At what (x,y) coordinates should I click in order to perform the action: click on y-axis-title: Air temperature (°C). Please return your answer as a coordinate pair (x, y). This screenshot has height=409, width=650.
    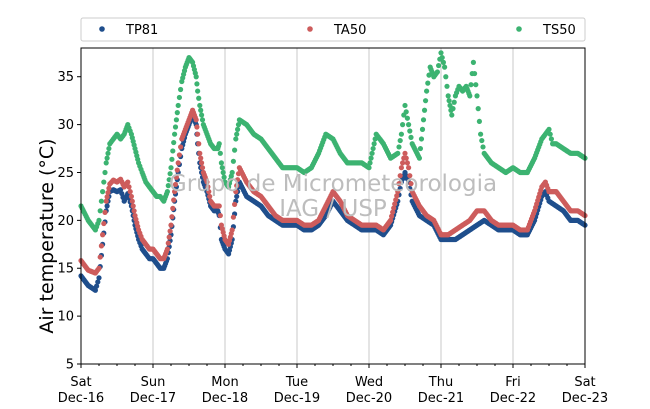
    Looking at the image, I should click on (47, 235).